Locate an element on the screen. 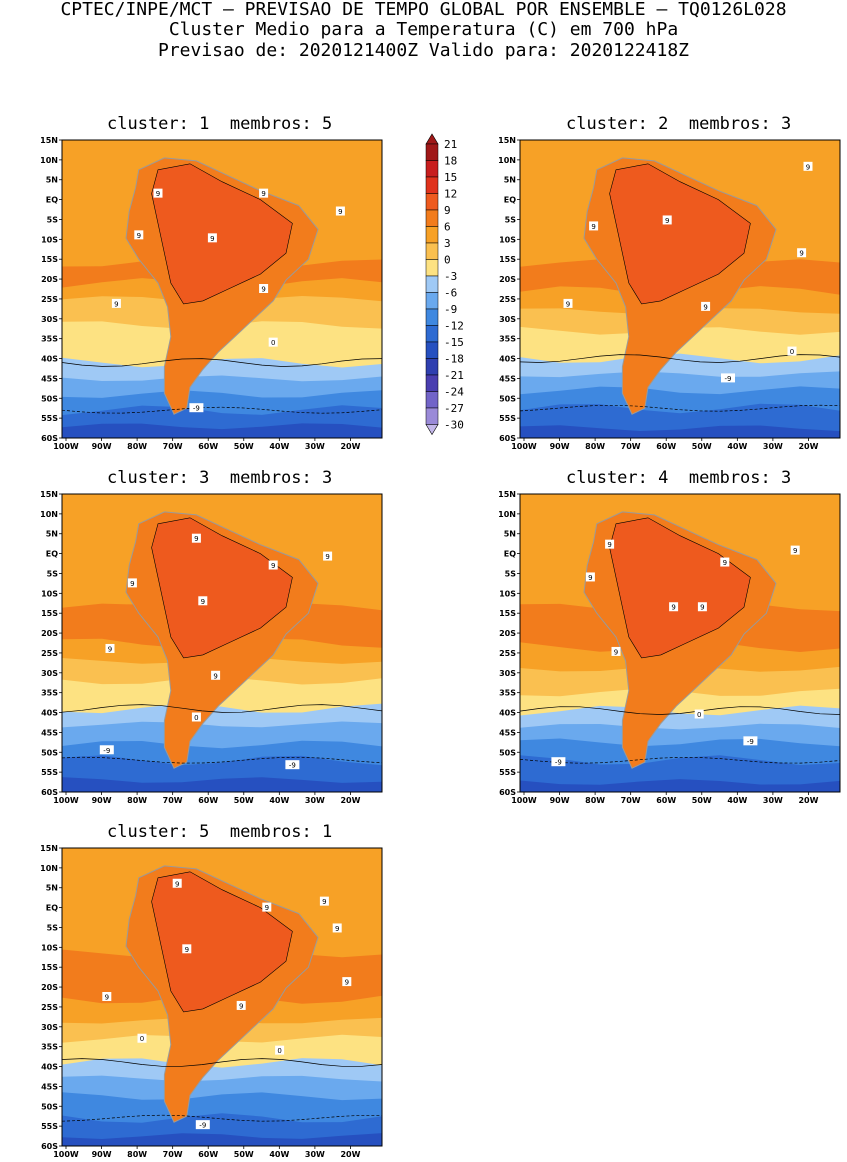  map-frame is located at coordinates (680, 289).